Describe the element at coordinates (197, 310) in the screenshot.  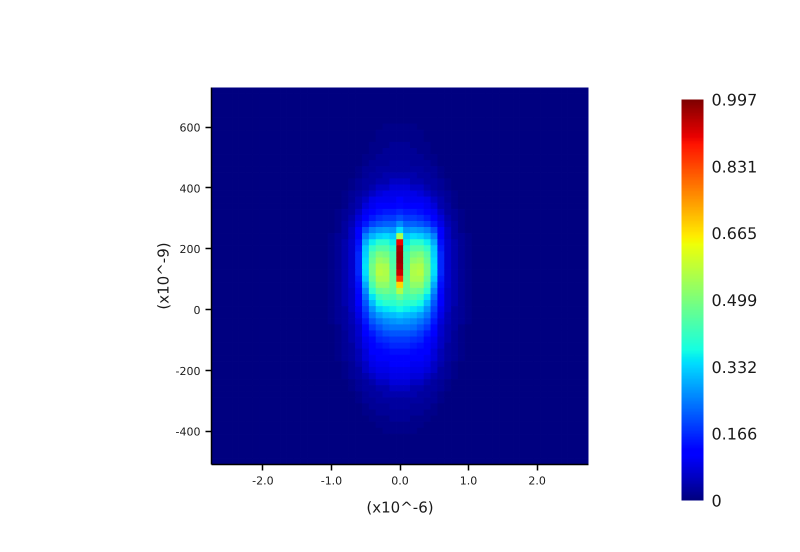
I see `y-tick-label: 0` at that location.